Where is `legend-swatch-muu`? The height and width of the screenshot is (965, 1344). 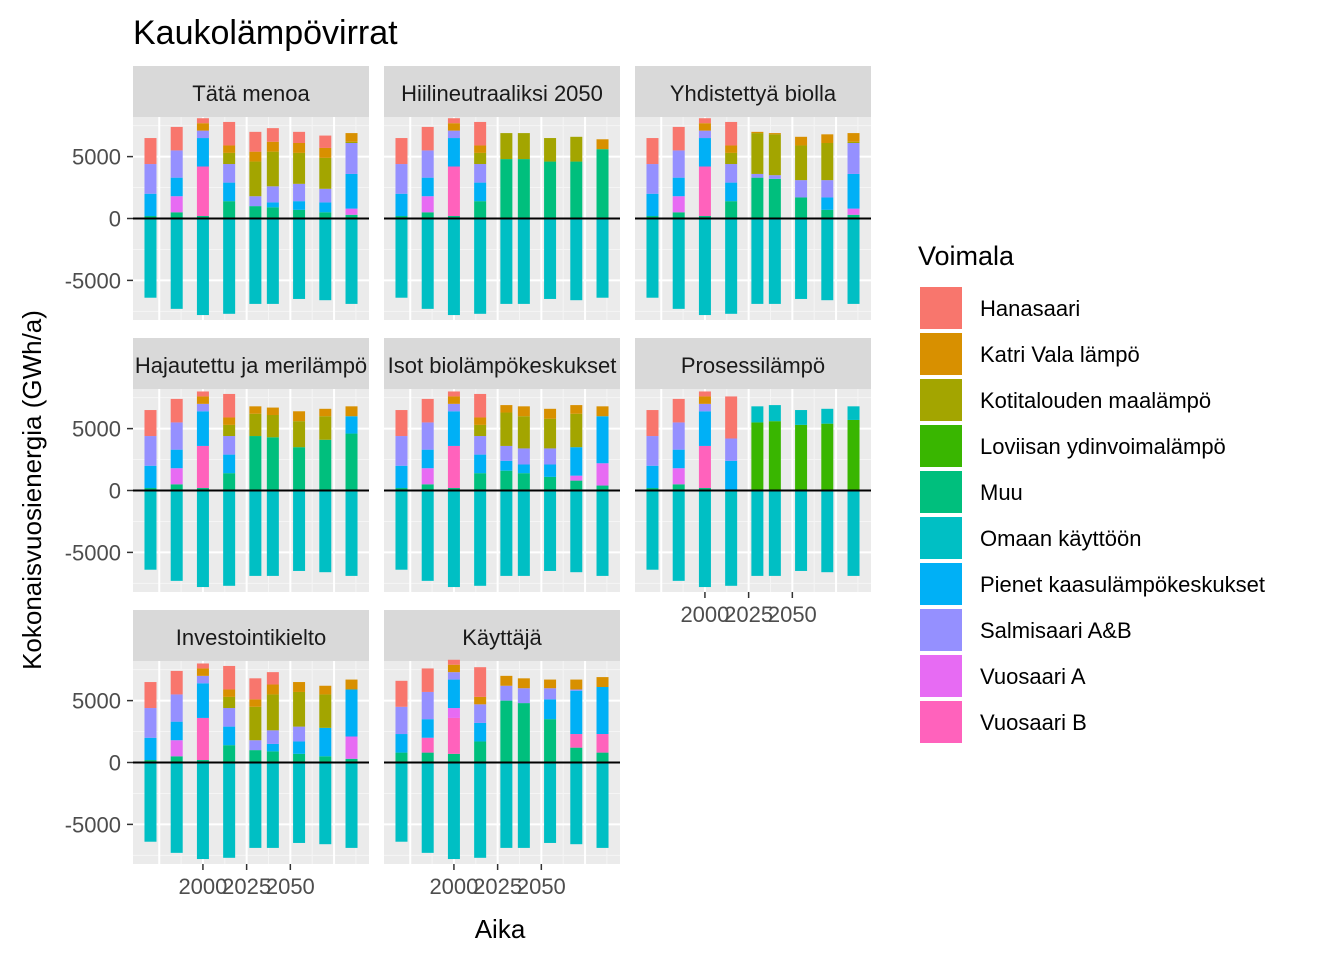 legend-swatch-muu is located at coordinates (941, 492).